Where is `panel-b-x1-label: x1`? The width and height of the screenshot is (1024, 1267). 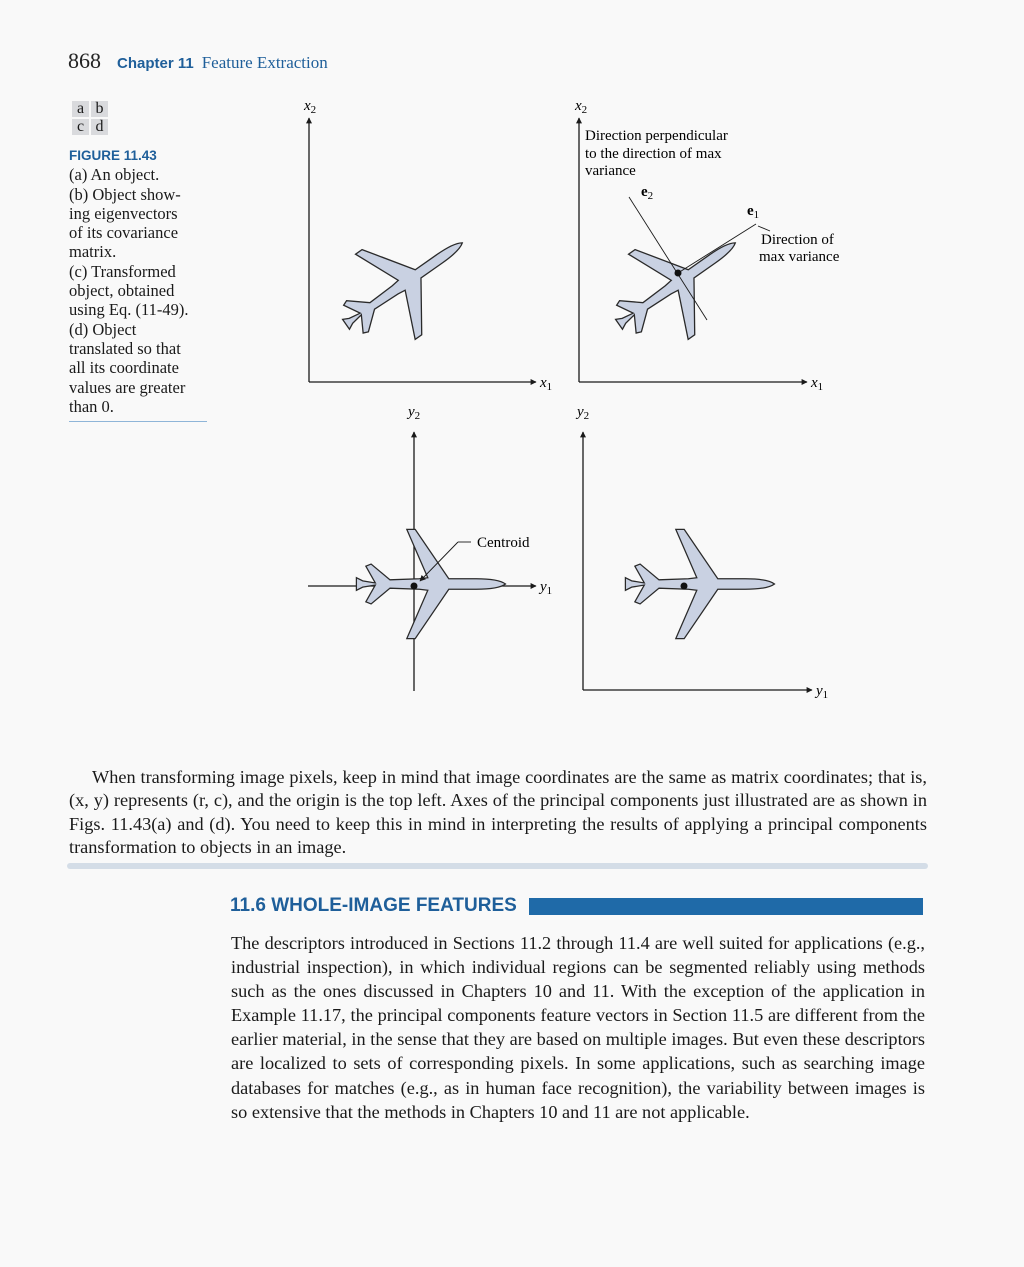 panel-b-x1-label: x1 is located at coordinates (816, 384).